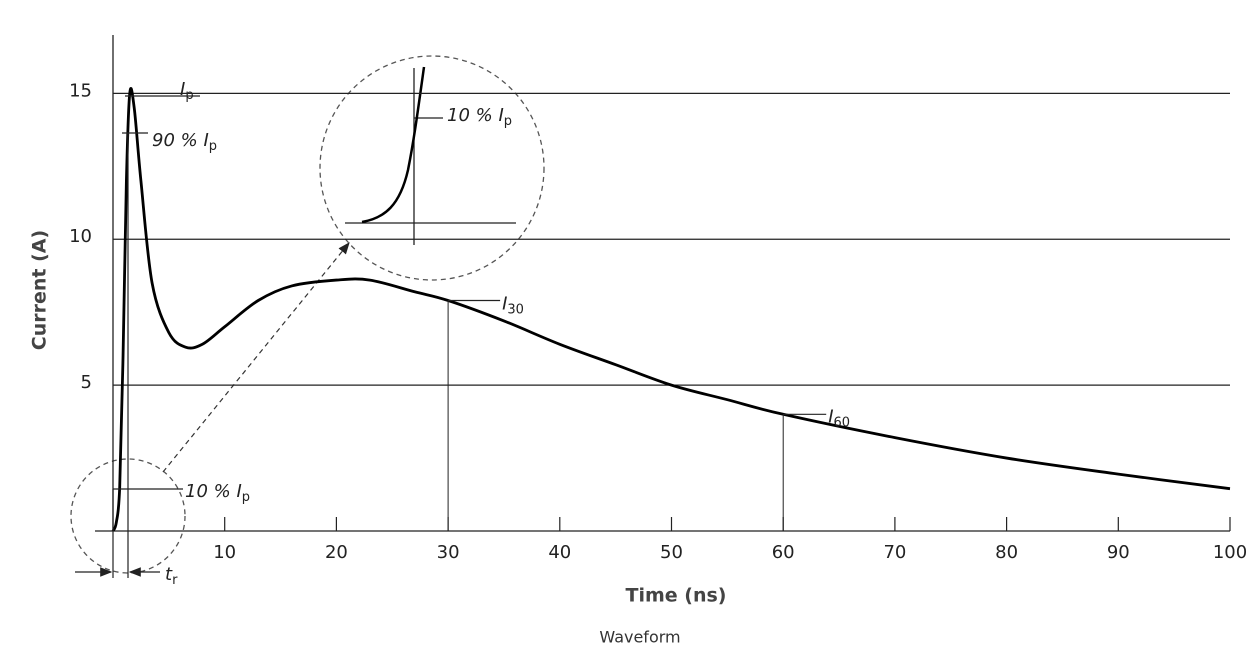  What do you see at coordinates (671, 552) in the screenshot?
I see `x-tick-label: 50` at bounding box center [671, 552].